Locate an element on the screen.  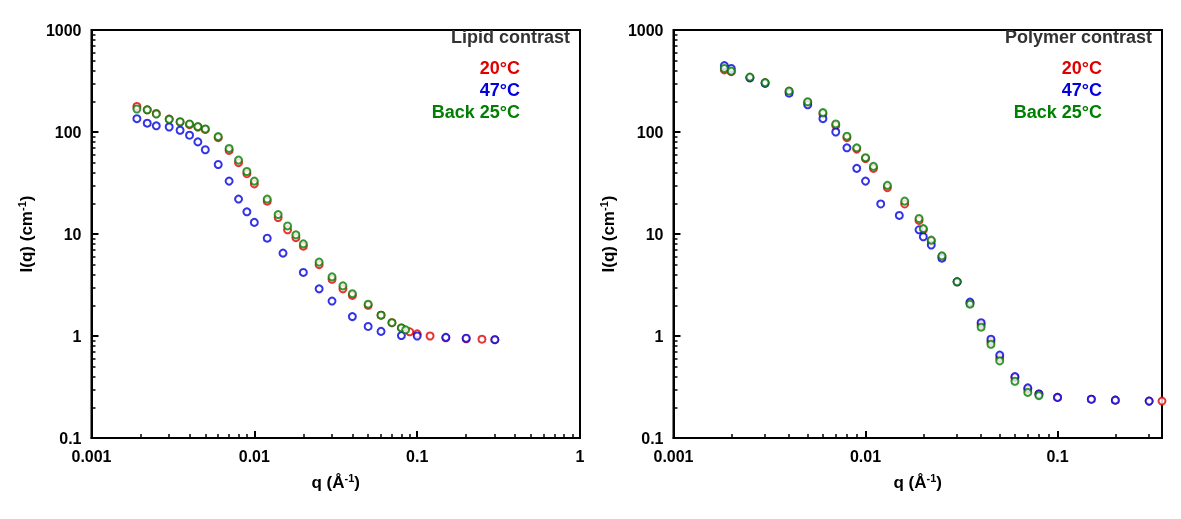
legend-title: Lipid contrast is located at coordinates (511, 37).